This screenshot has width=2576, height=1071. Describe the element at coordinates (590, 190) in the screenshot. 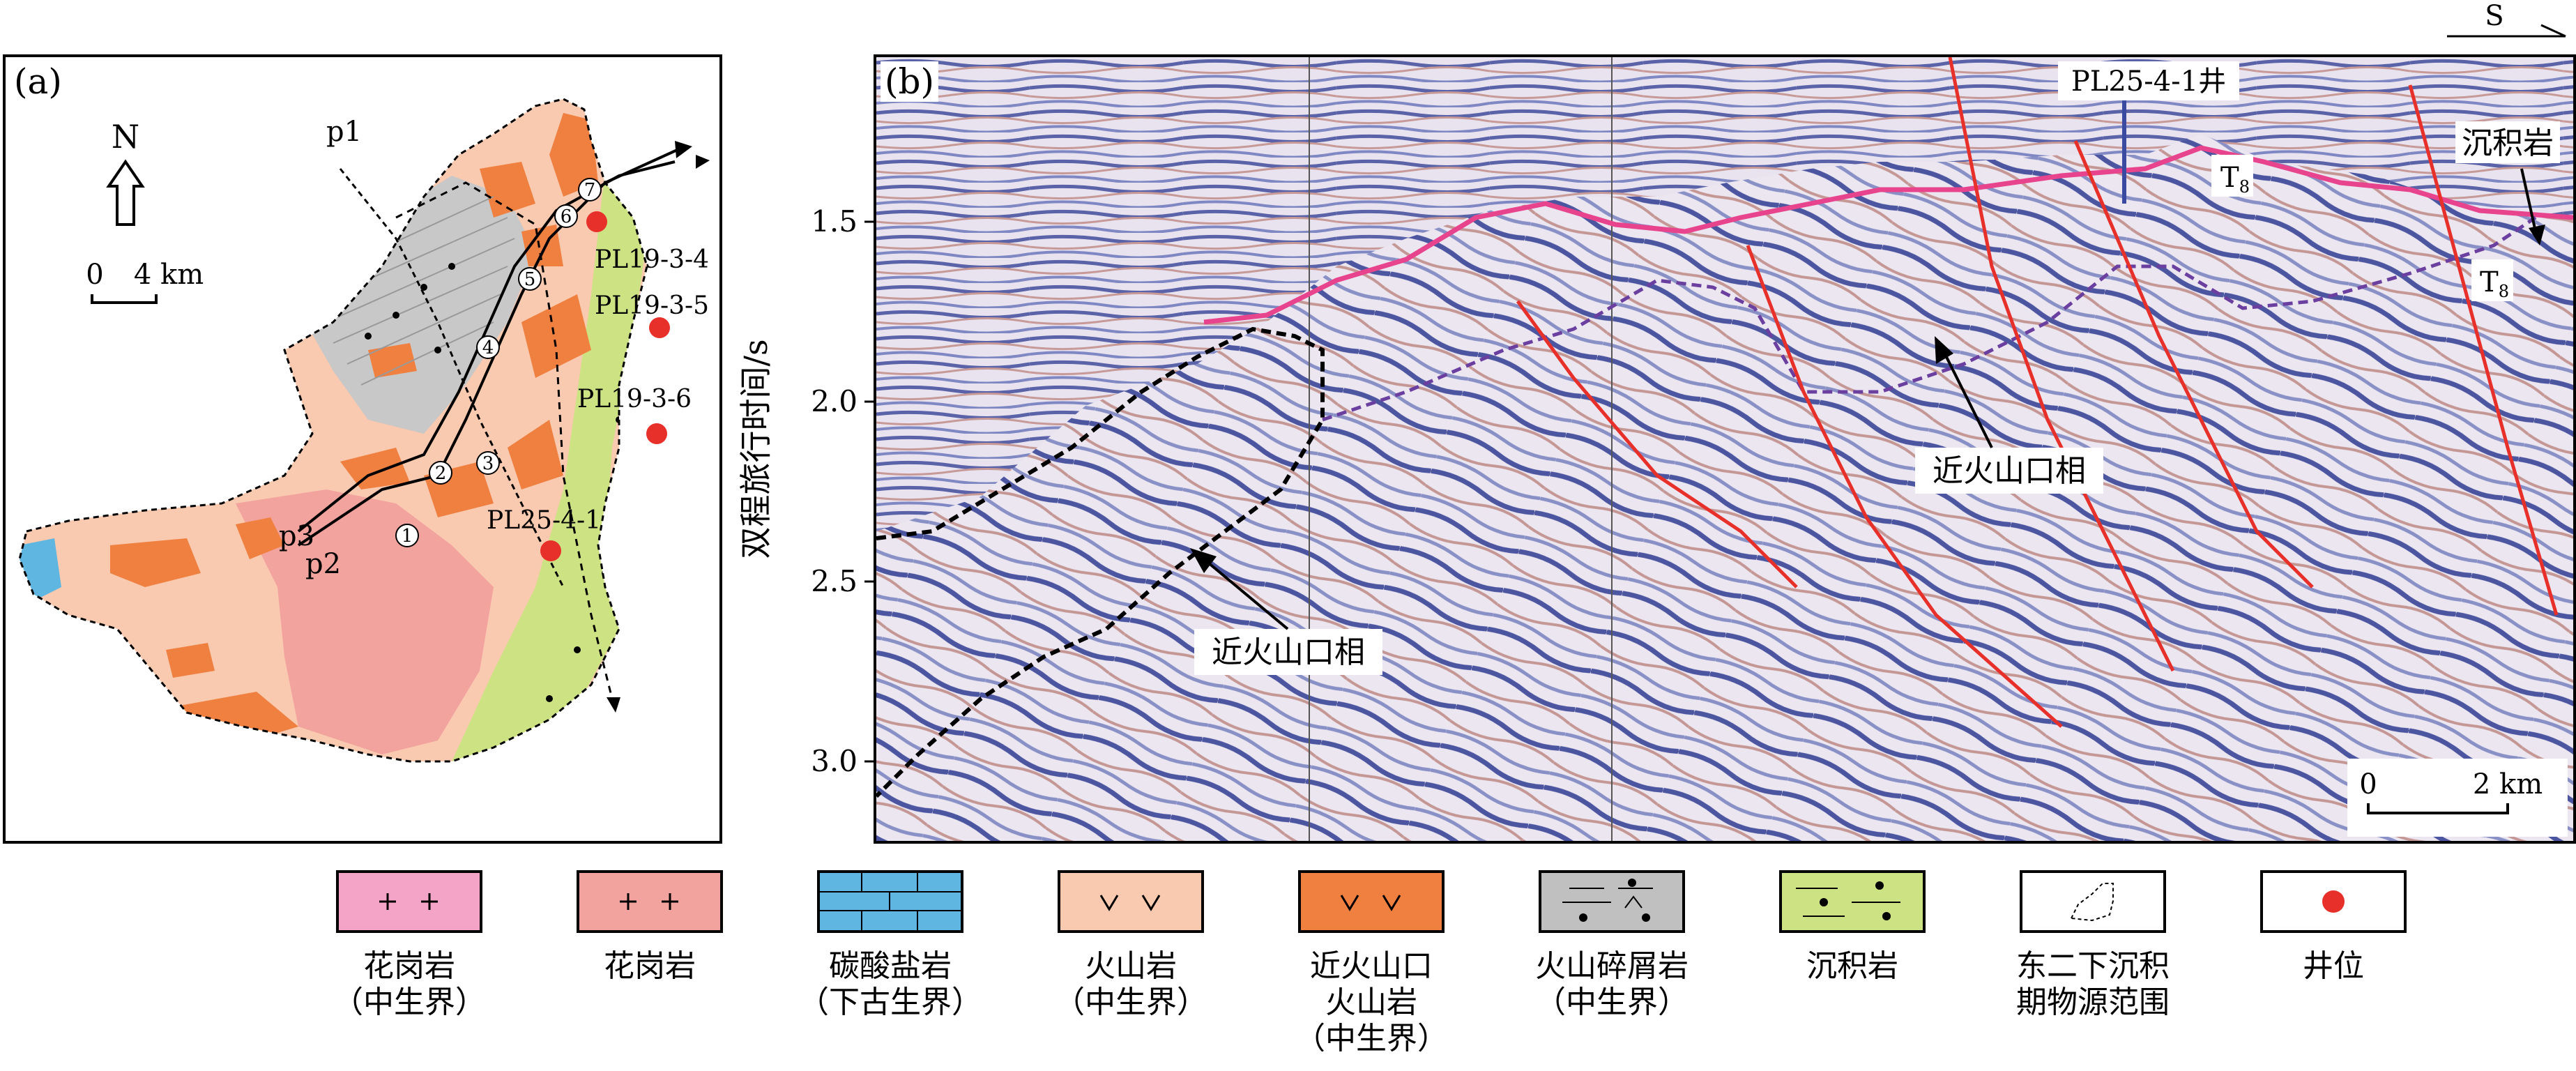

I see `svg-text: 7` at that location.